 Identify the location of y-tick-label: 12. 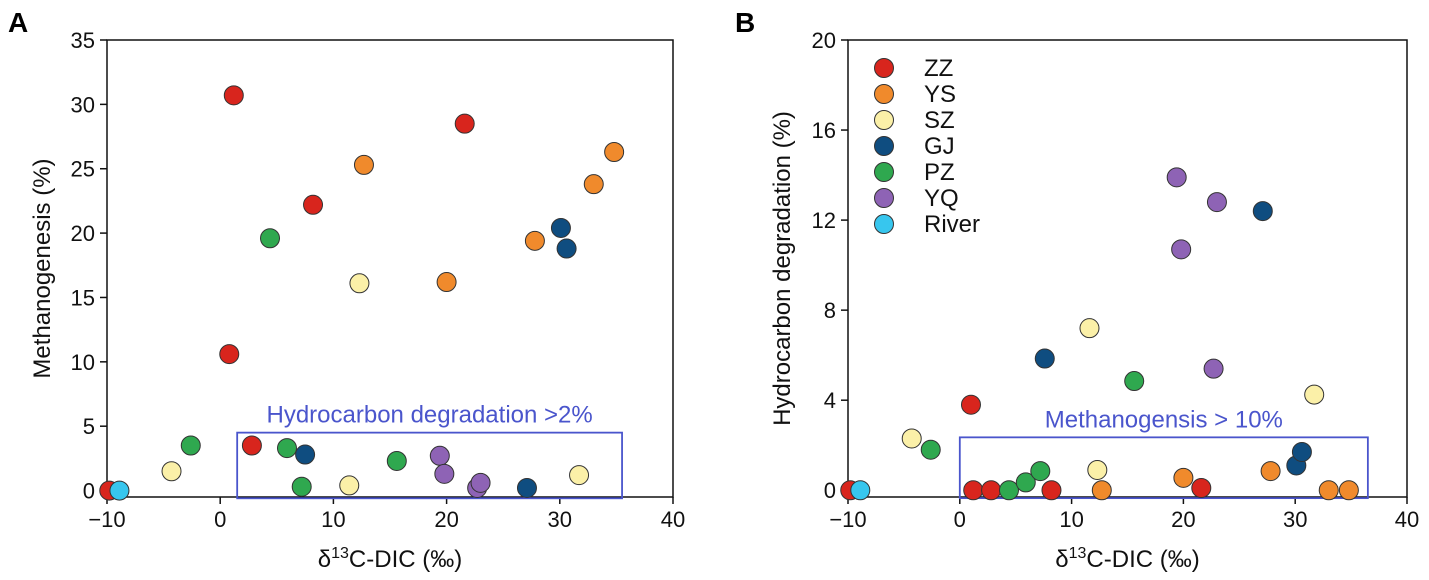
(824, 220).